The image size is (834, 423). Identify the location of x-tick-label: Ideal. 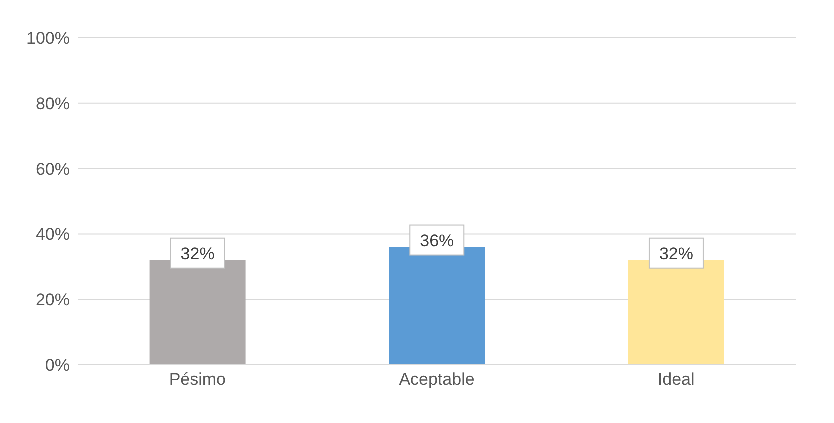
(676, 380).